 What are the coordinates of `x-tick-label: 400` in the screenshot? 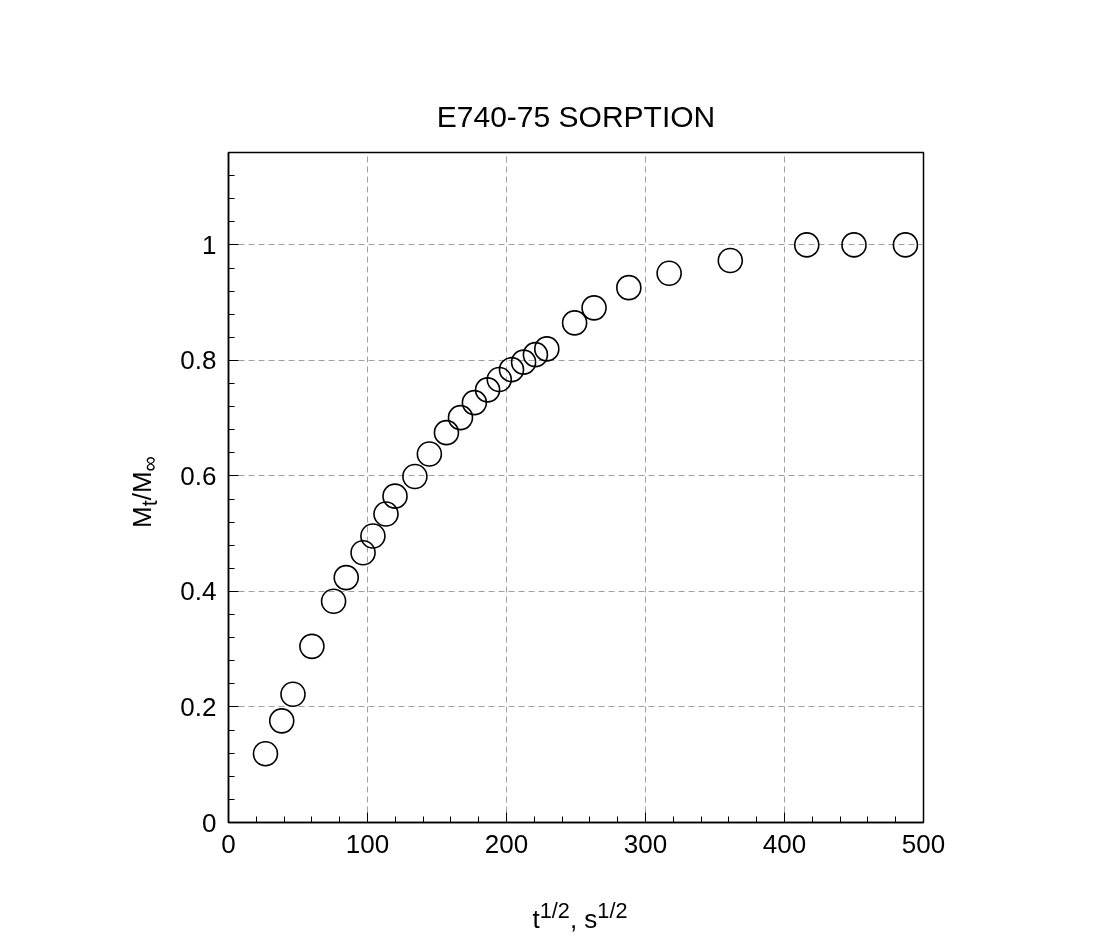 It's located at (784, 843).